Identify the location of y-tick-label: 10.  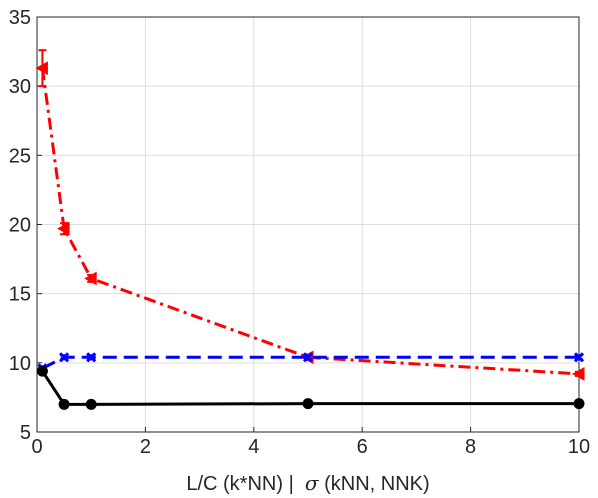
(20, 364).